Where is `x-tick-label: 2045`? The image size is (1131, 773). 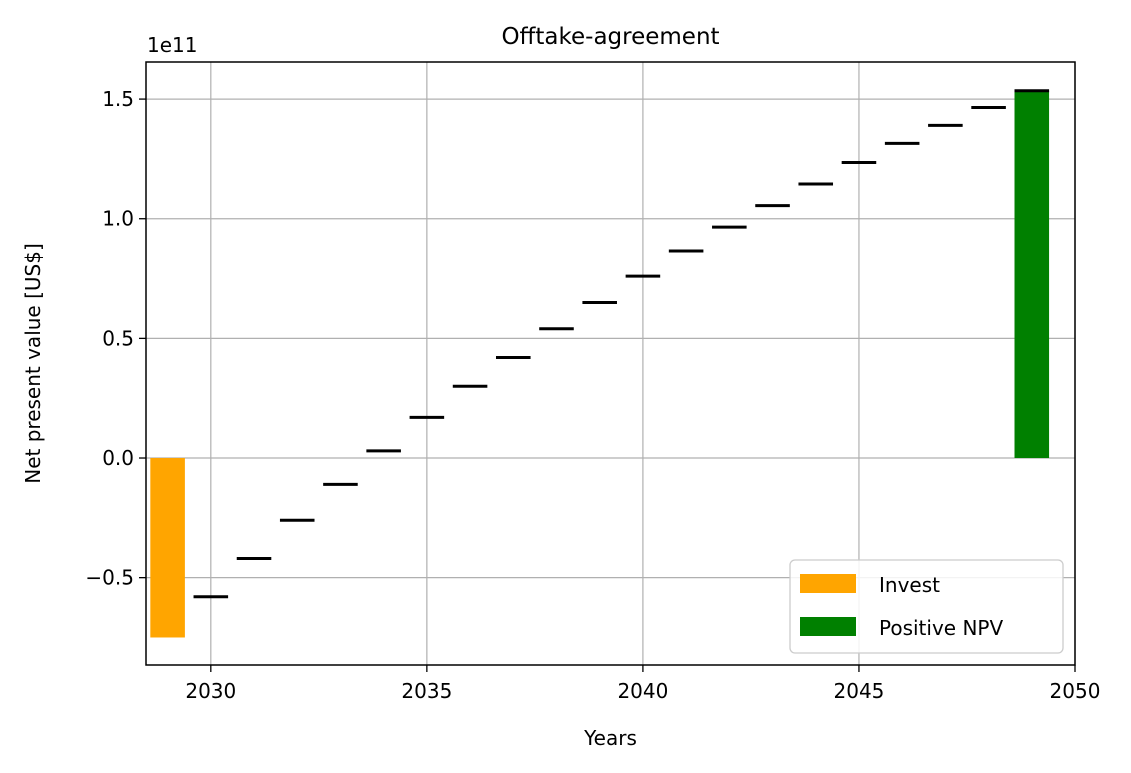
x-tick-label: 2045 is located at coordinates (859, 691).